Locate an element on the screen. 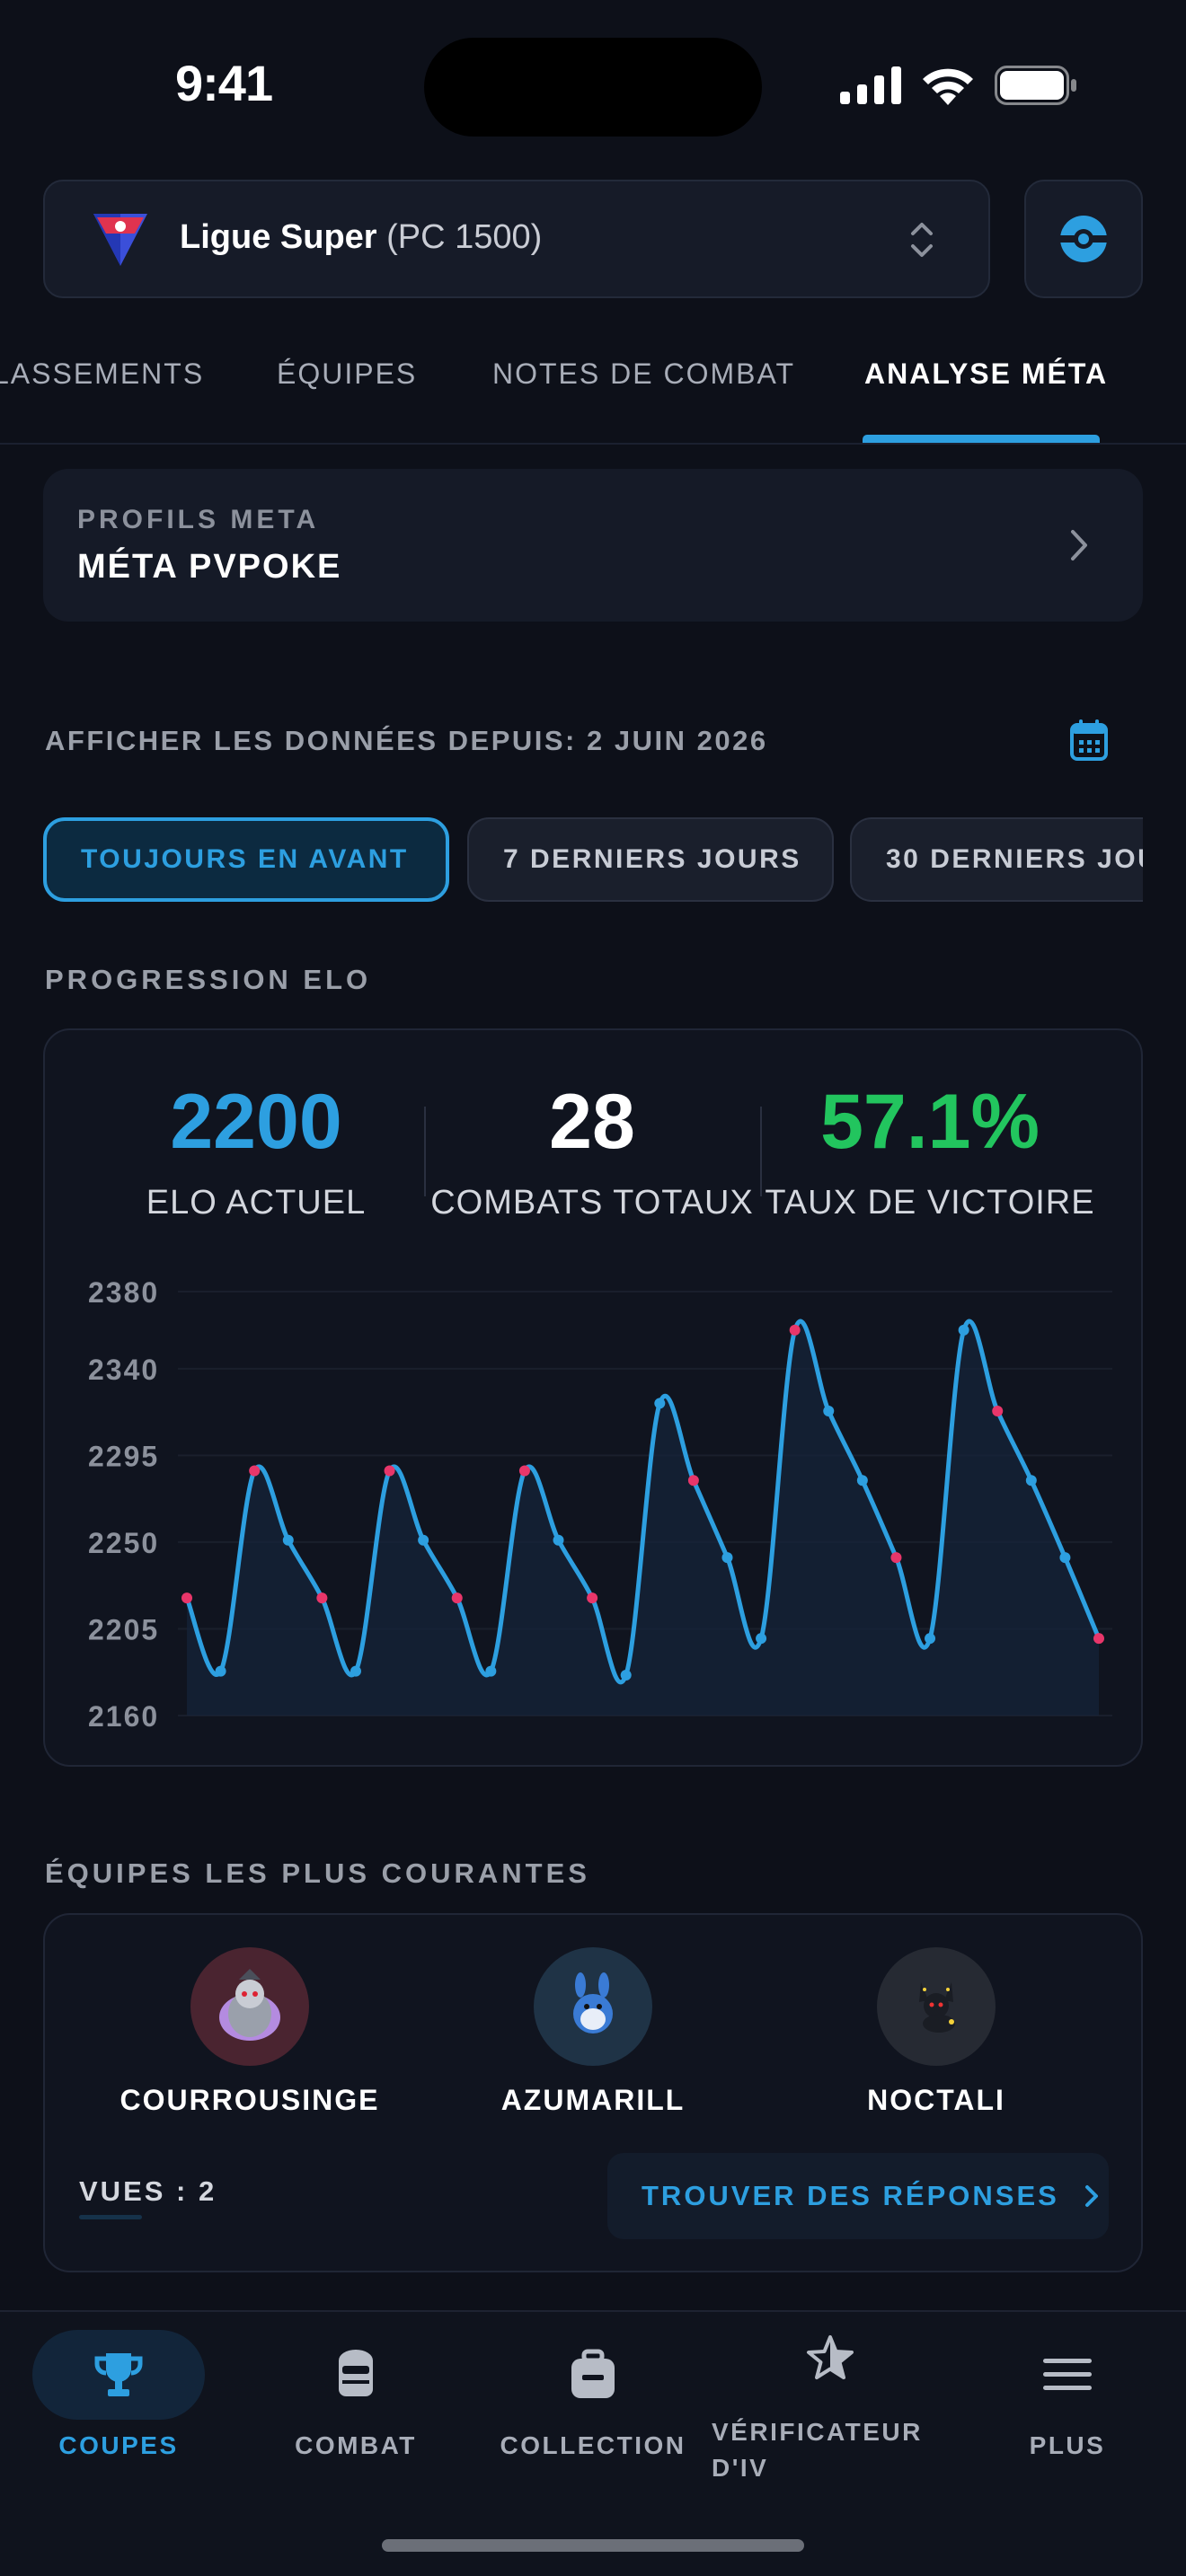 The width and height of the screenshot is (1186, 2576). chevron-up-down-icon is located at coordinates (922, 240).